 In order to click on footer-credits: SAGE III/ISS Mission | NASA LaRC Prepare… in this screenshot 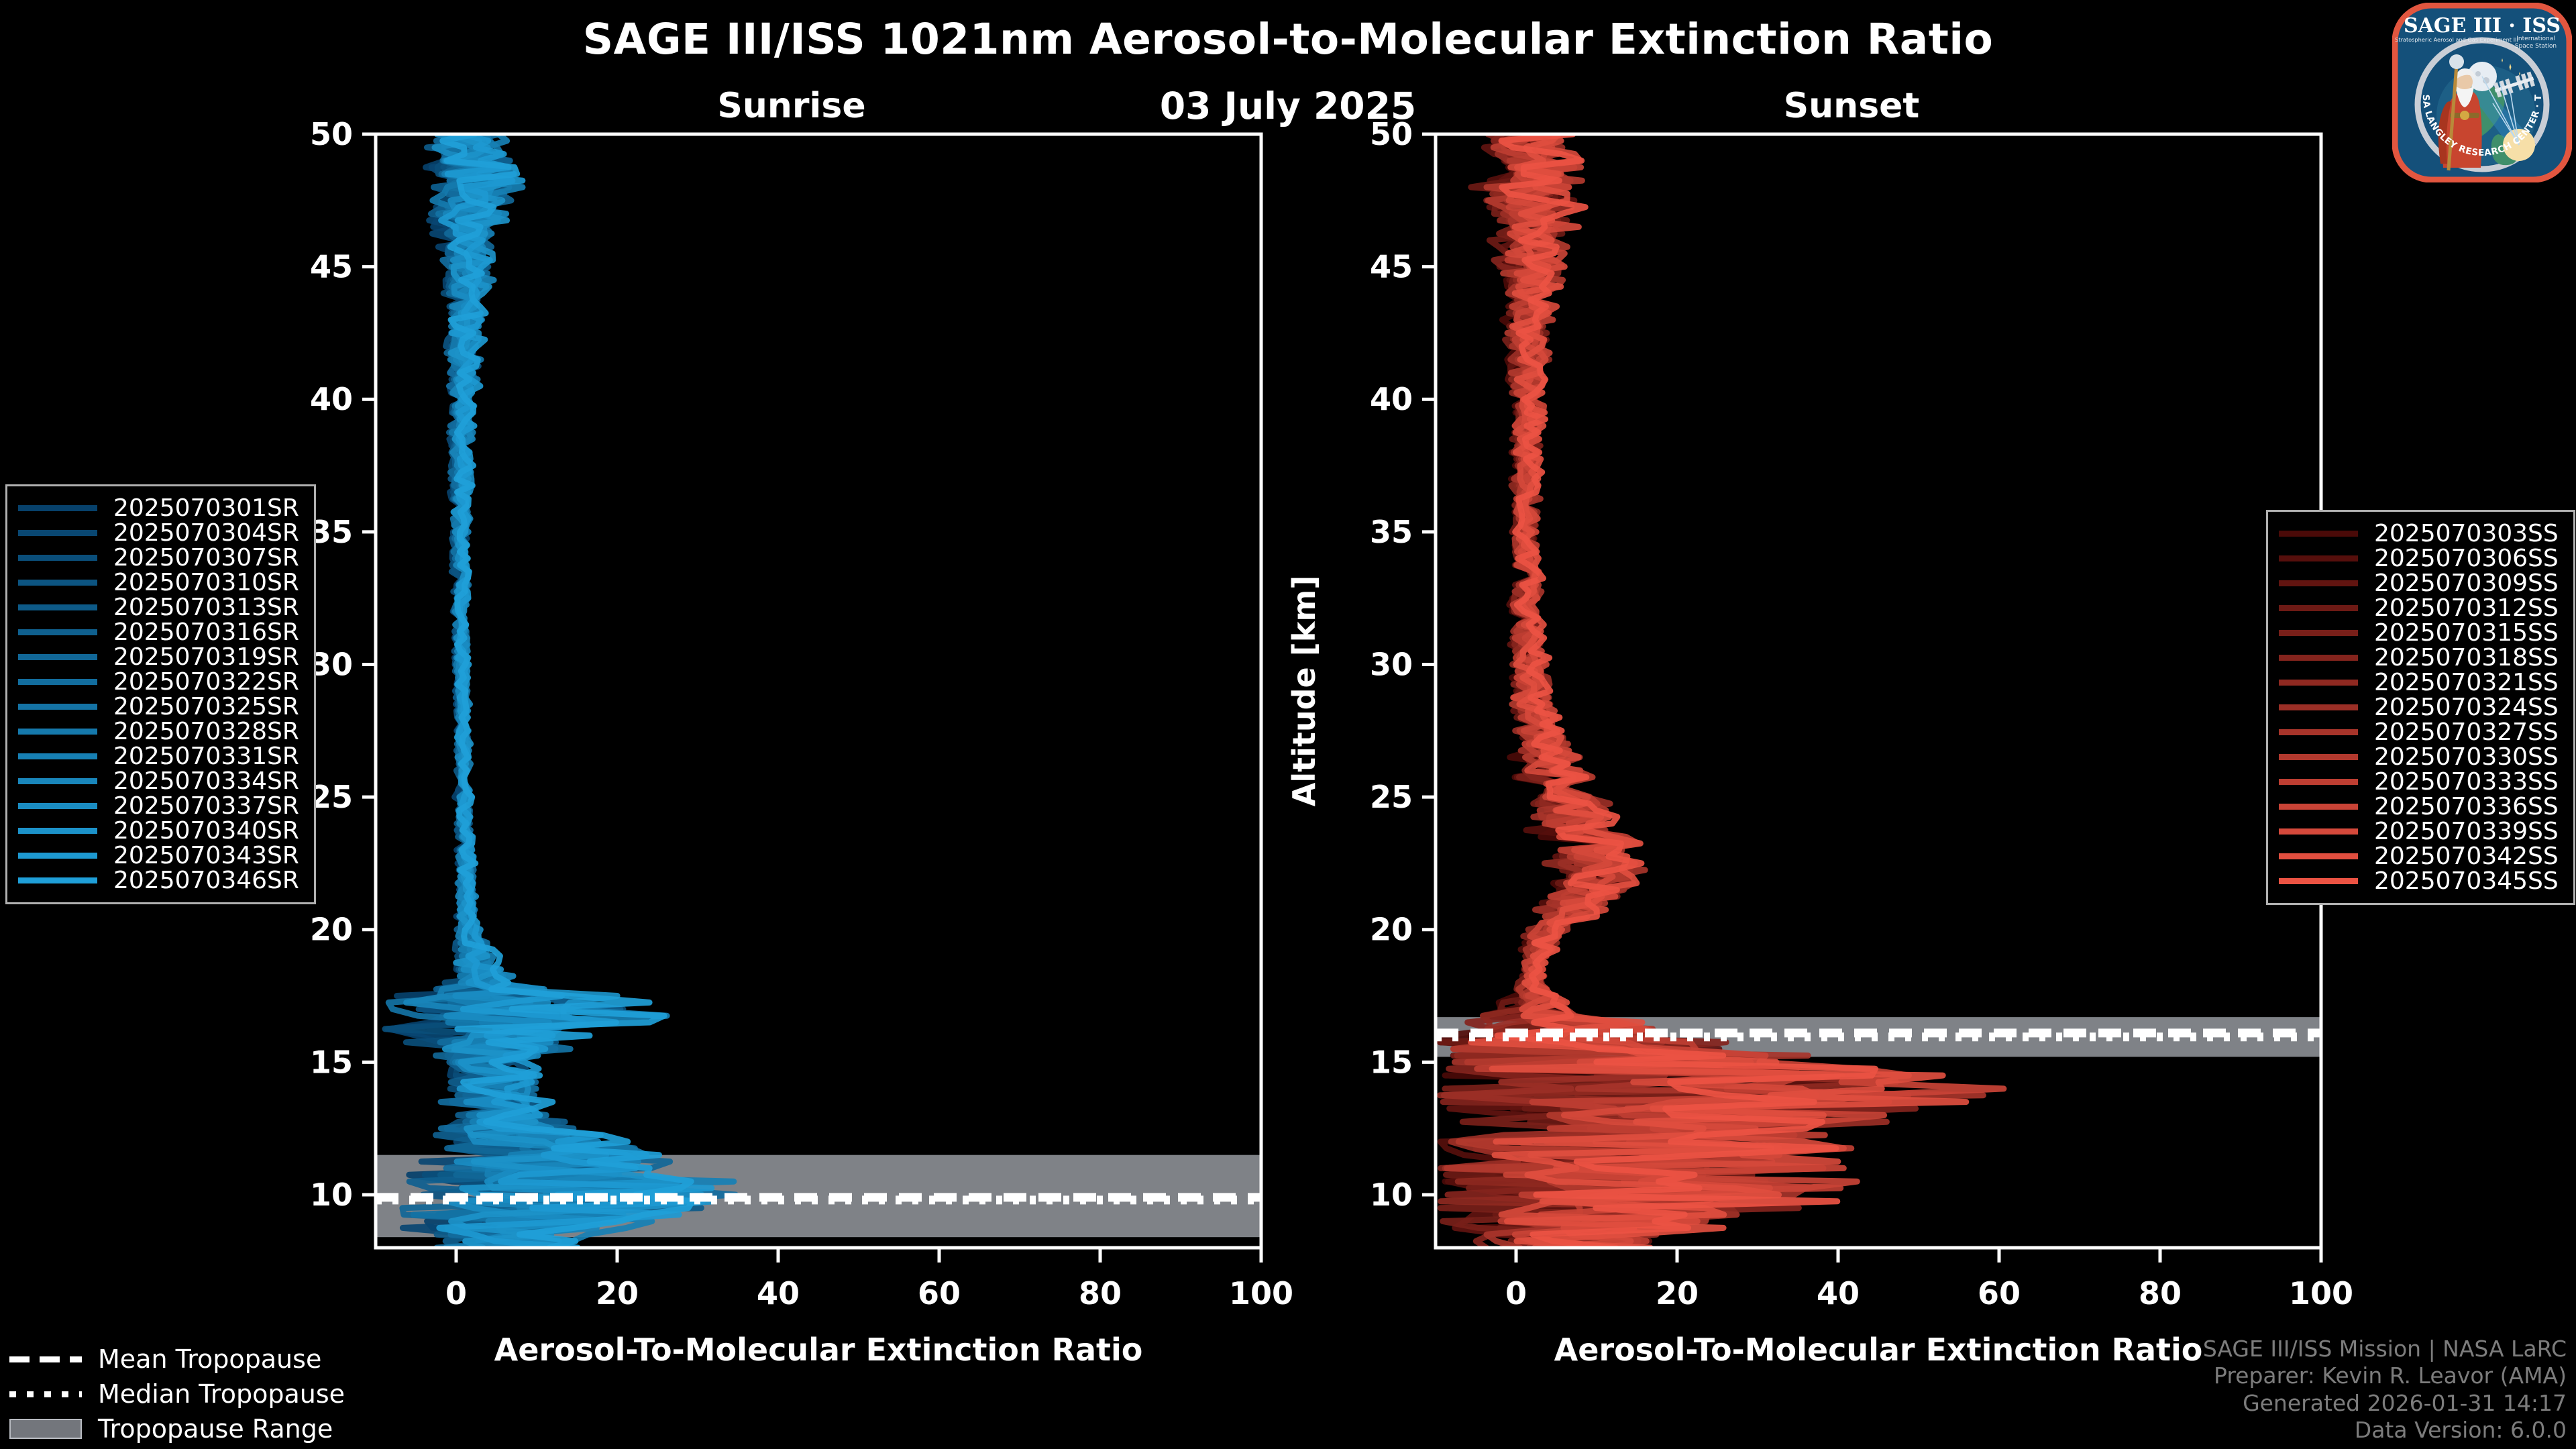, I will do `click(2385, 1390)`.